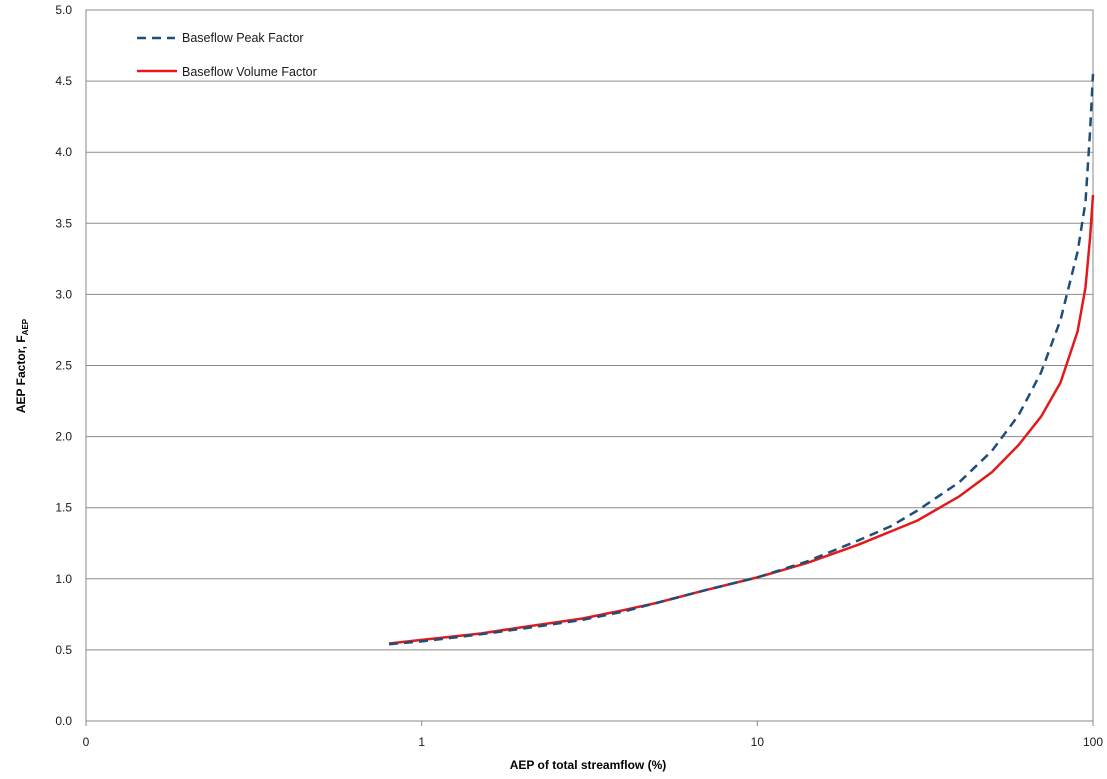 This screenshot has height=779, width=1107. Describe the element at coordinates (421, 742) in the screenshot. I see `x-tick-label: 1` at that location.